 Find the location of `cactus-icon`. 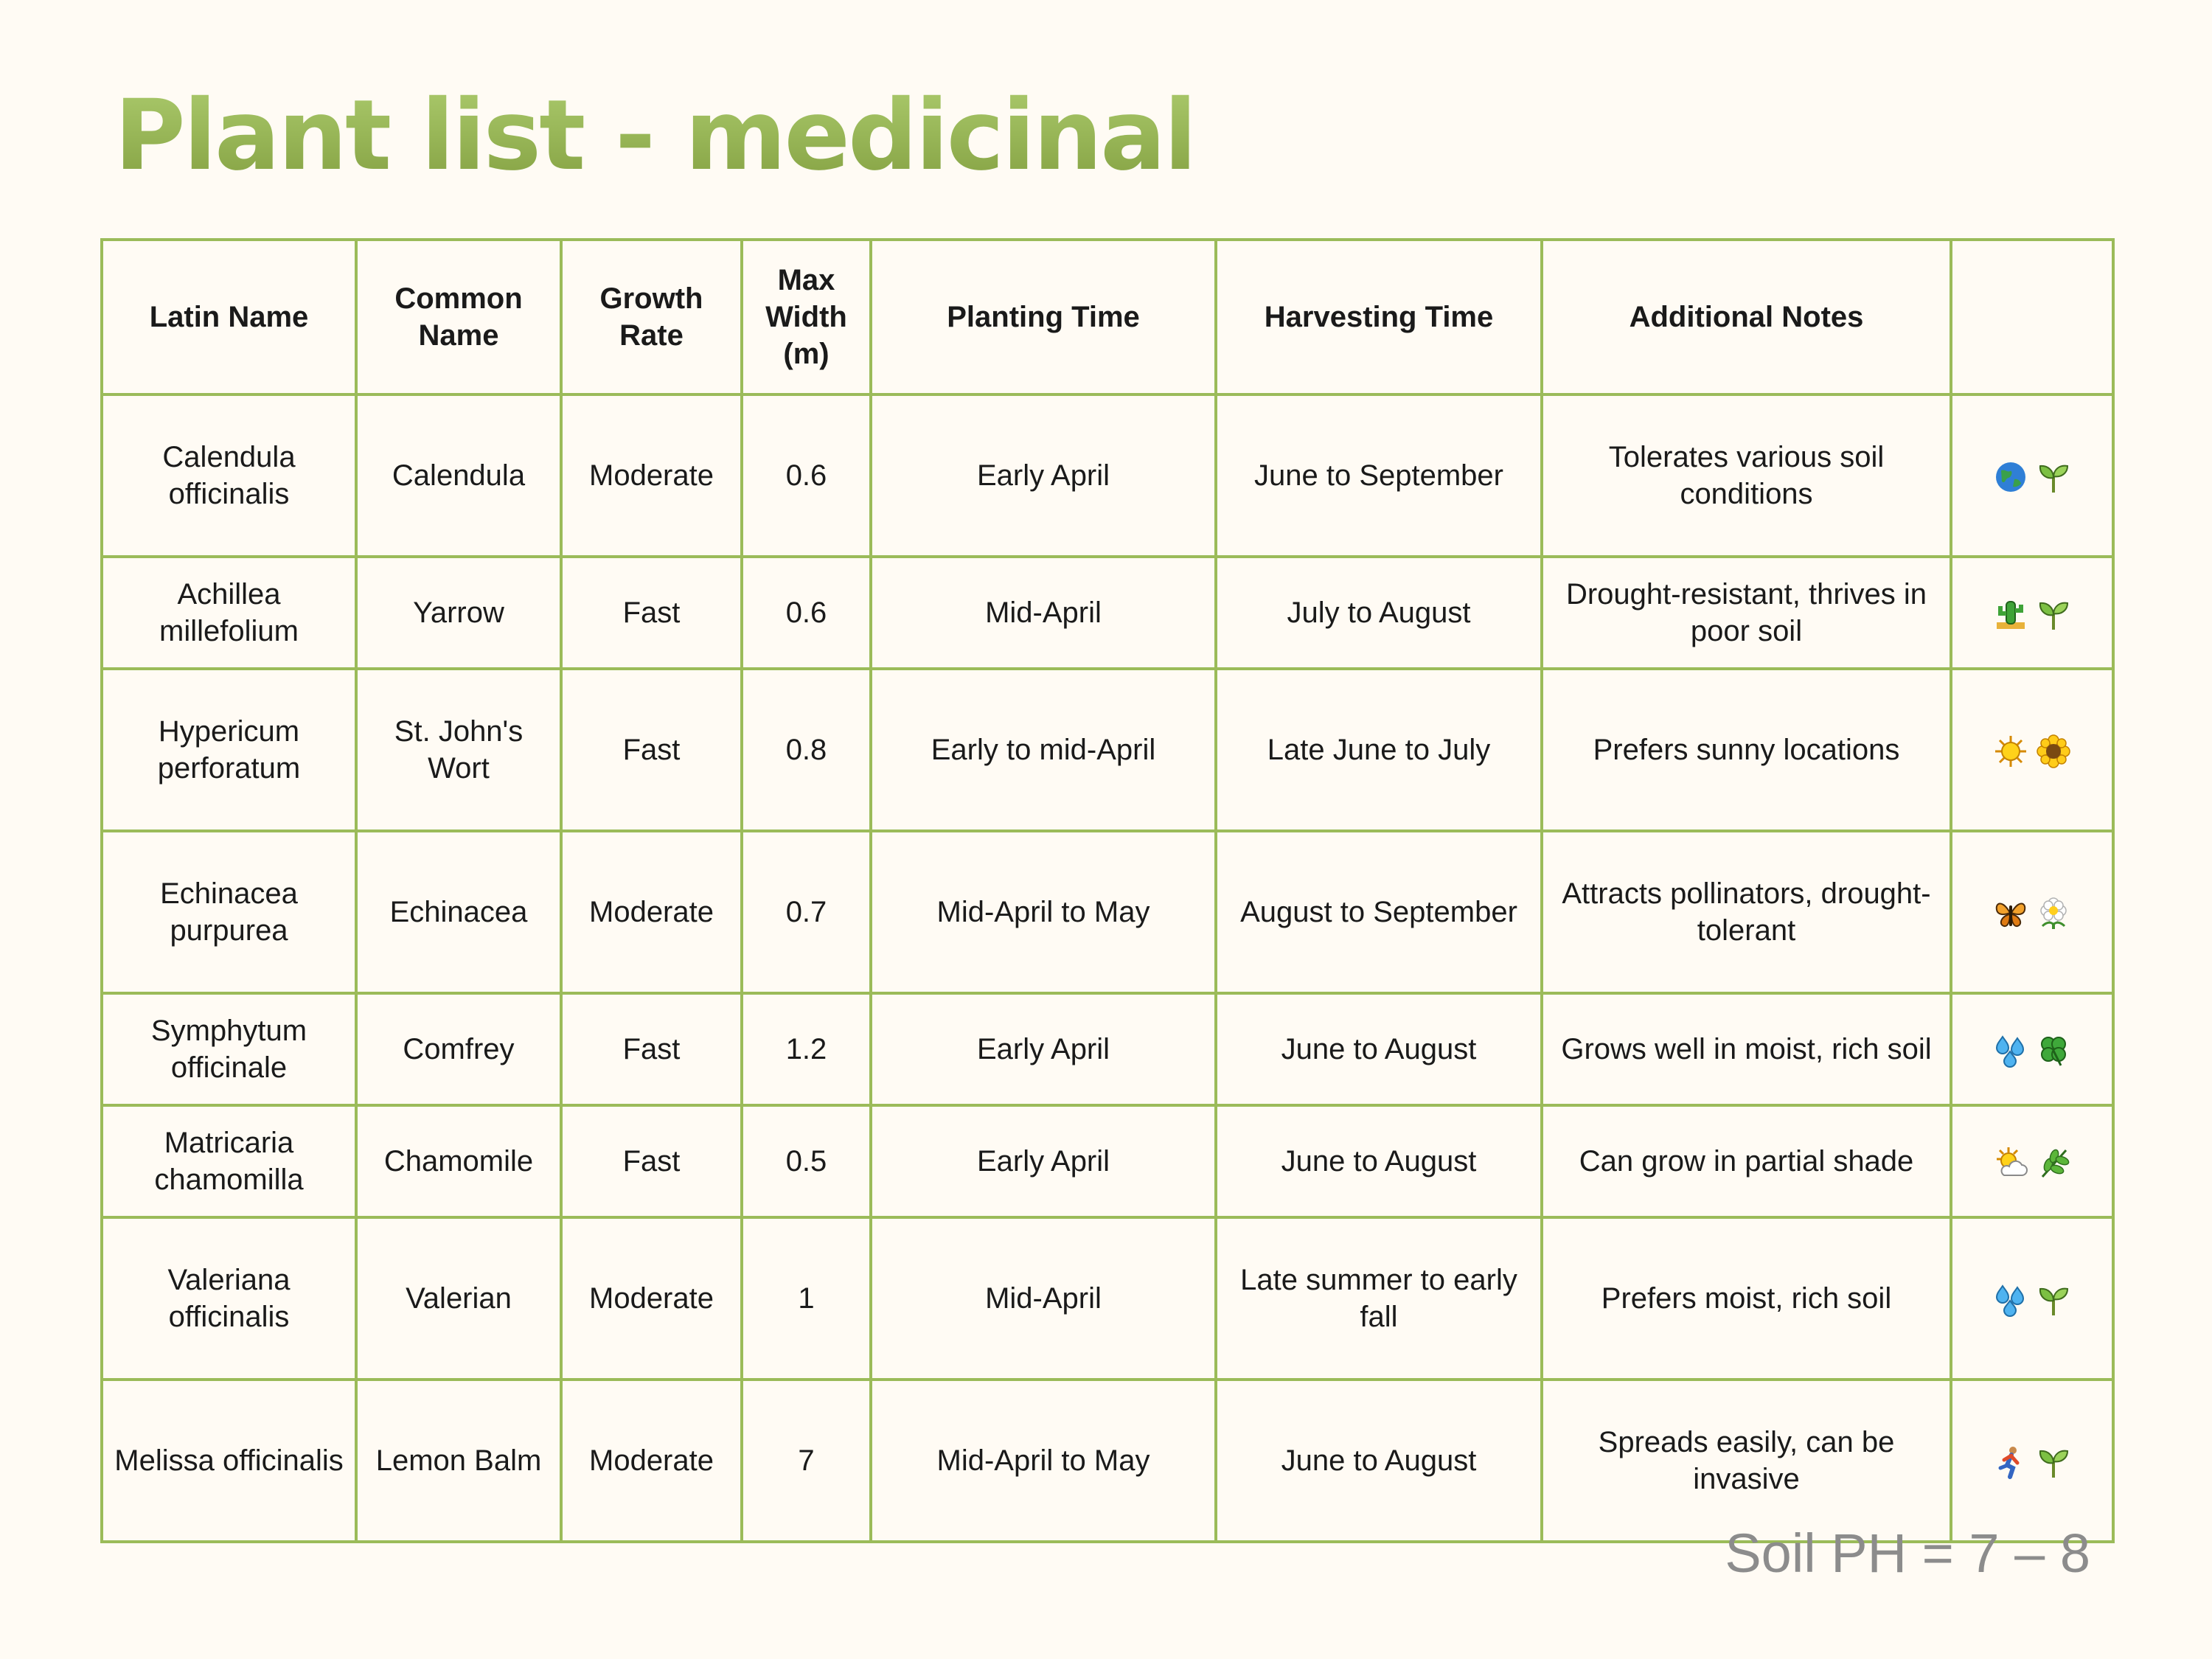

cactus-icon is located at coordinates (2011, 614).